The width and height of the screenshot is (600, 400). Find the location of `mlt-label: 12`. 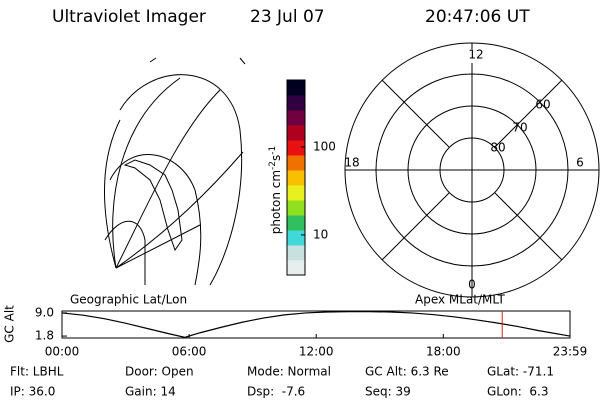

mlt-label: 12 is located at coordinates (475, 55).